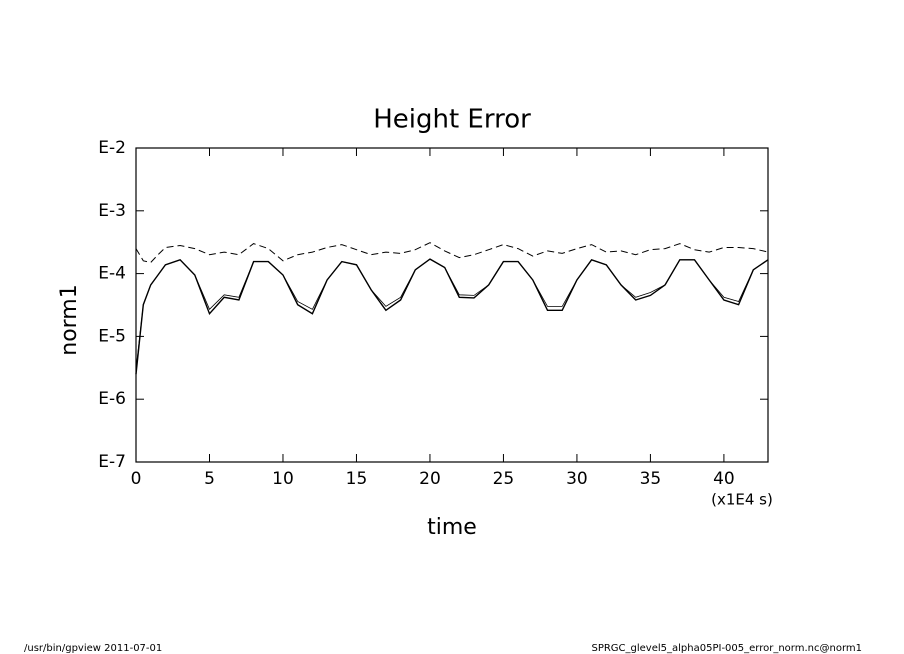 The image size is (904, 654). What do you see at coordinates (112, 462) in the screenshot?
I see `y-tick-label: E-7` at bounding box center [112, 462].